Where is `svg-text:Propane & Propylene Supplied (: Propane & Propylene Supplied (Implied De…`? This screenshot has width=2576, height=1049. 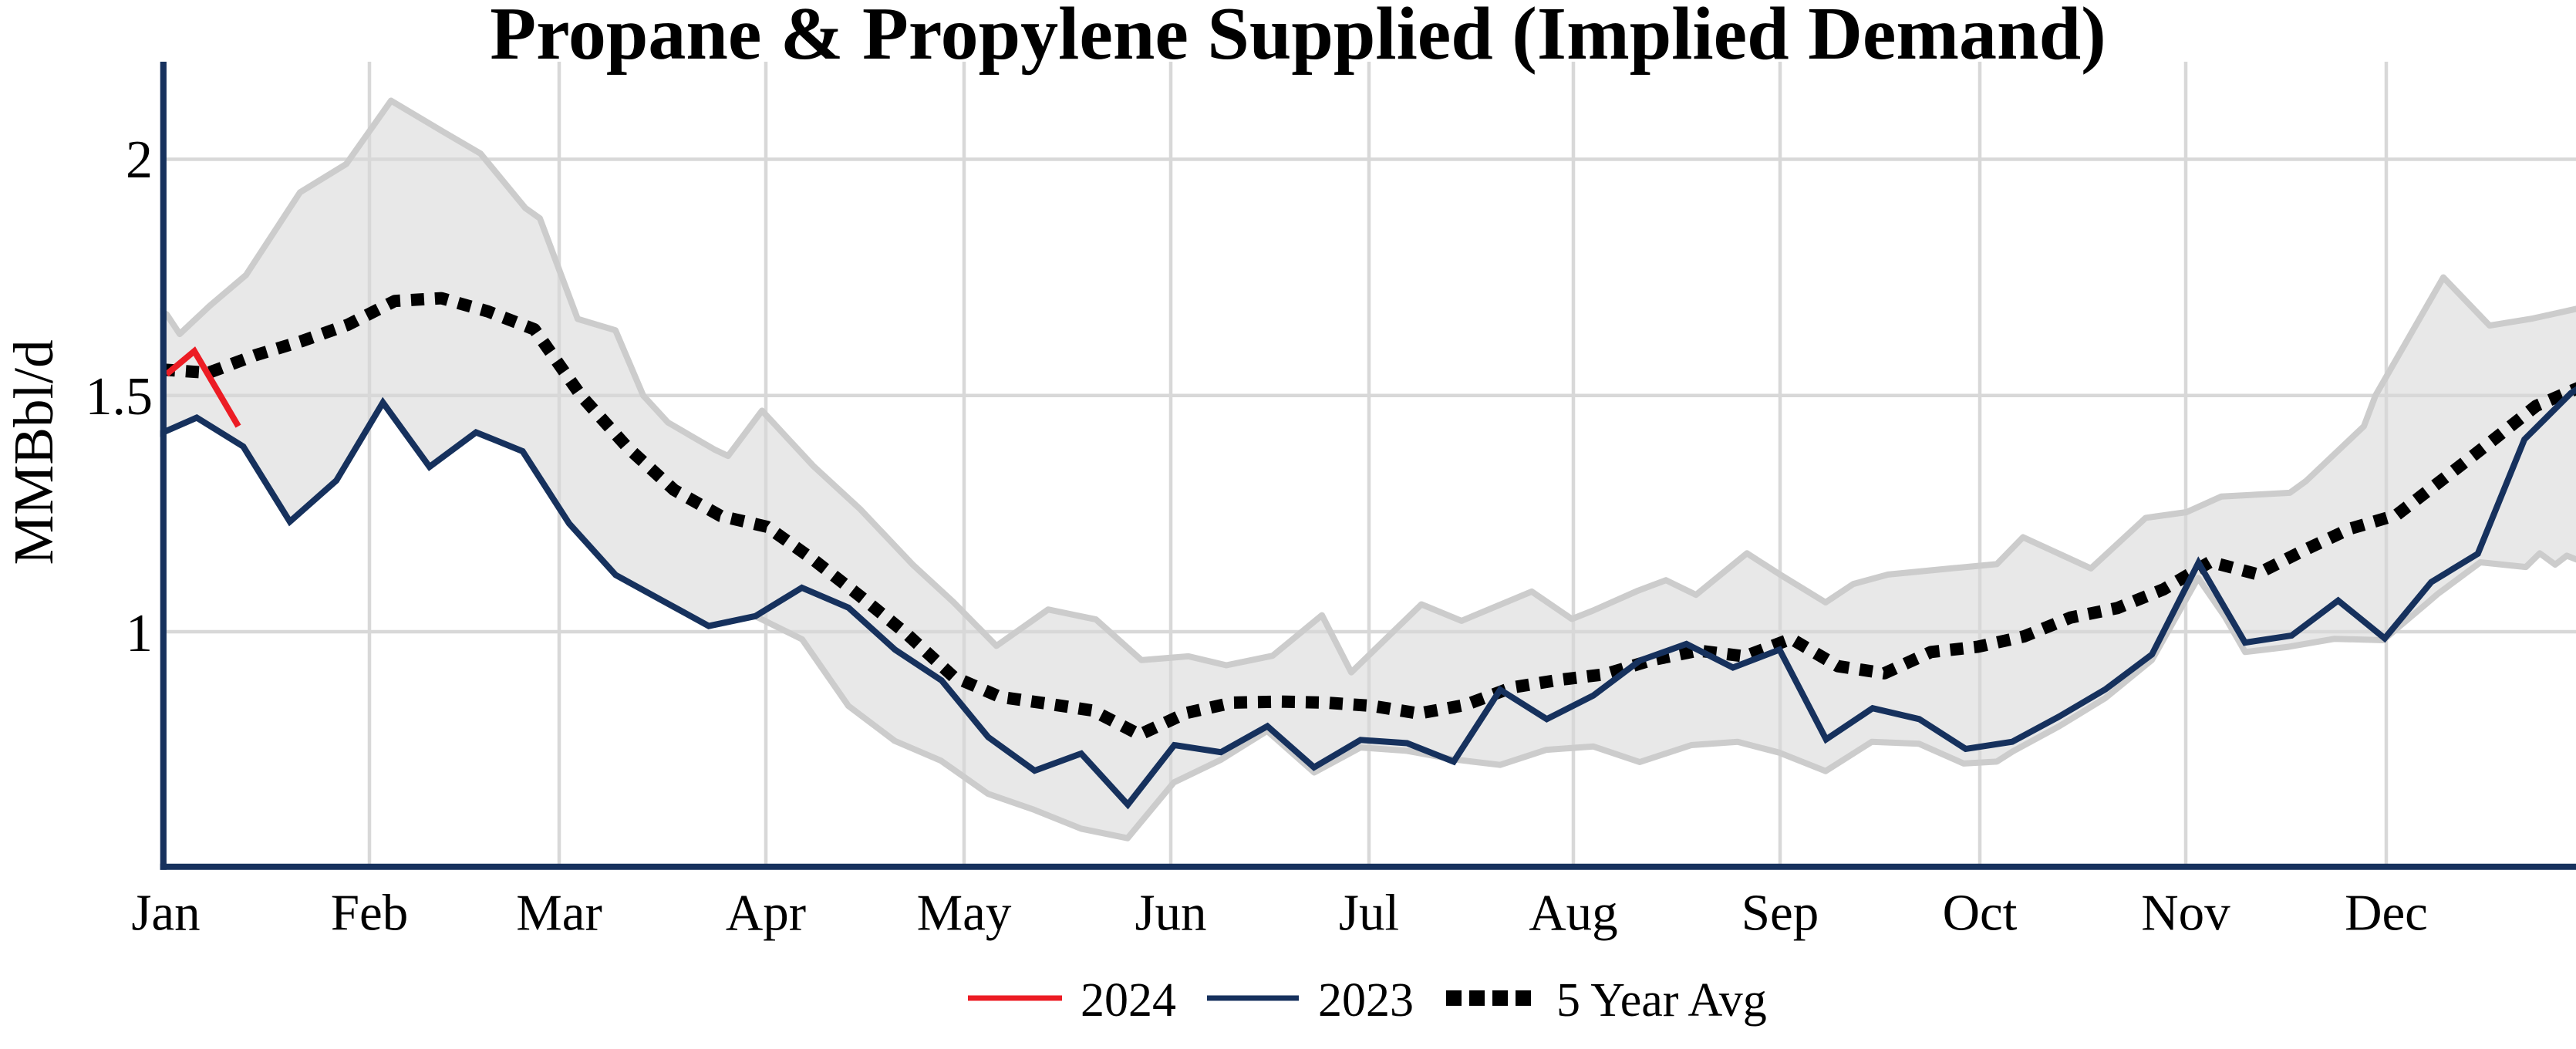
svg-text:Propane & Propylene Supplied (: Propane & Propylene Supplied (Implied De… is located at coordinates (1298, 38).